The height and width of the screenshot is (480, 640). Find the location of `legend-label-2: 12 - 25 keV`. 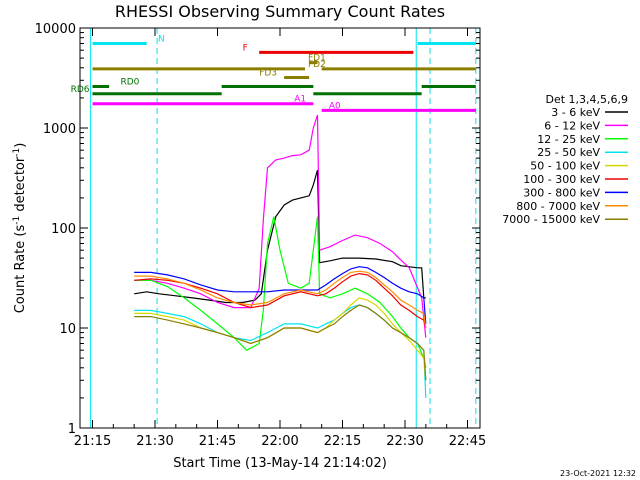

legend-label-2: 12 - 25 keV is located at coordinates (568, 139).